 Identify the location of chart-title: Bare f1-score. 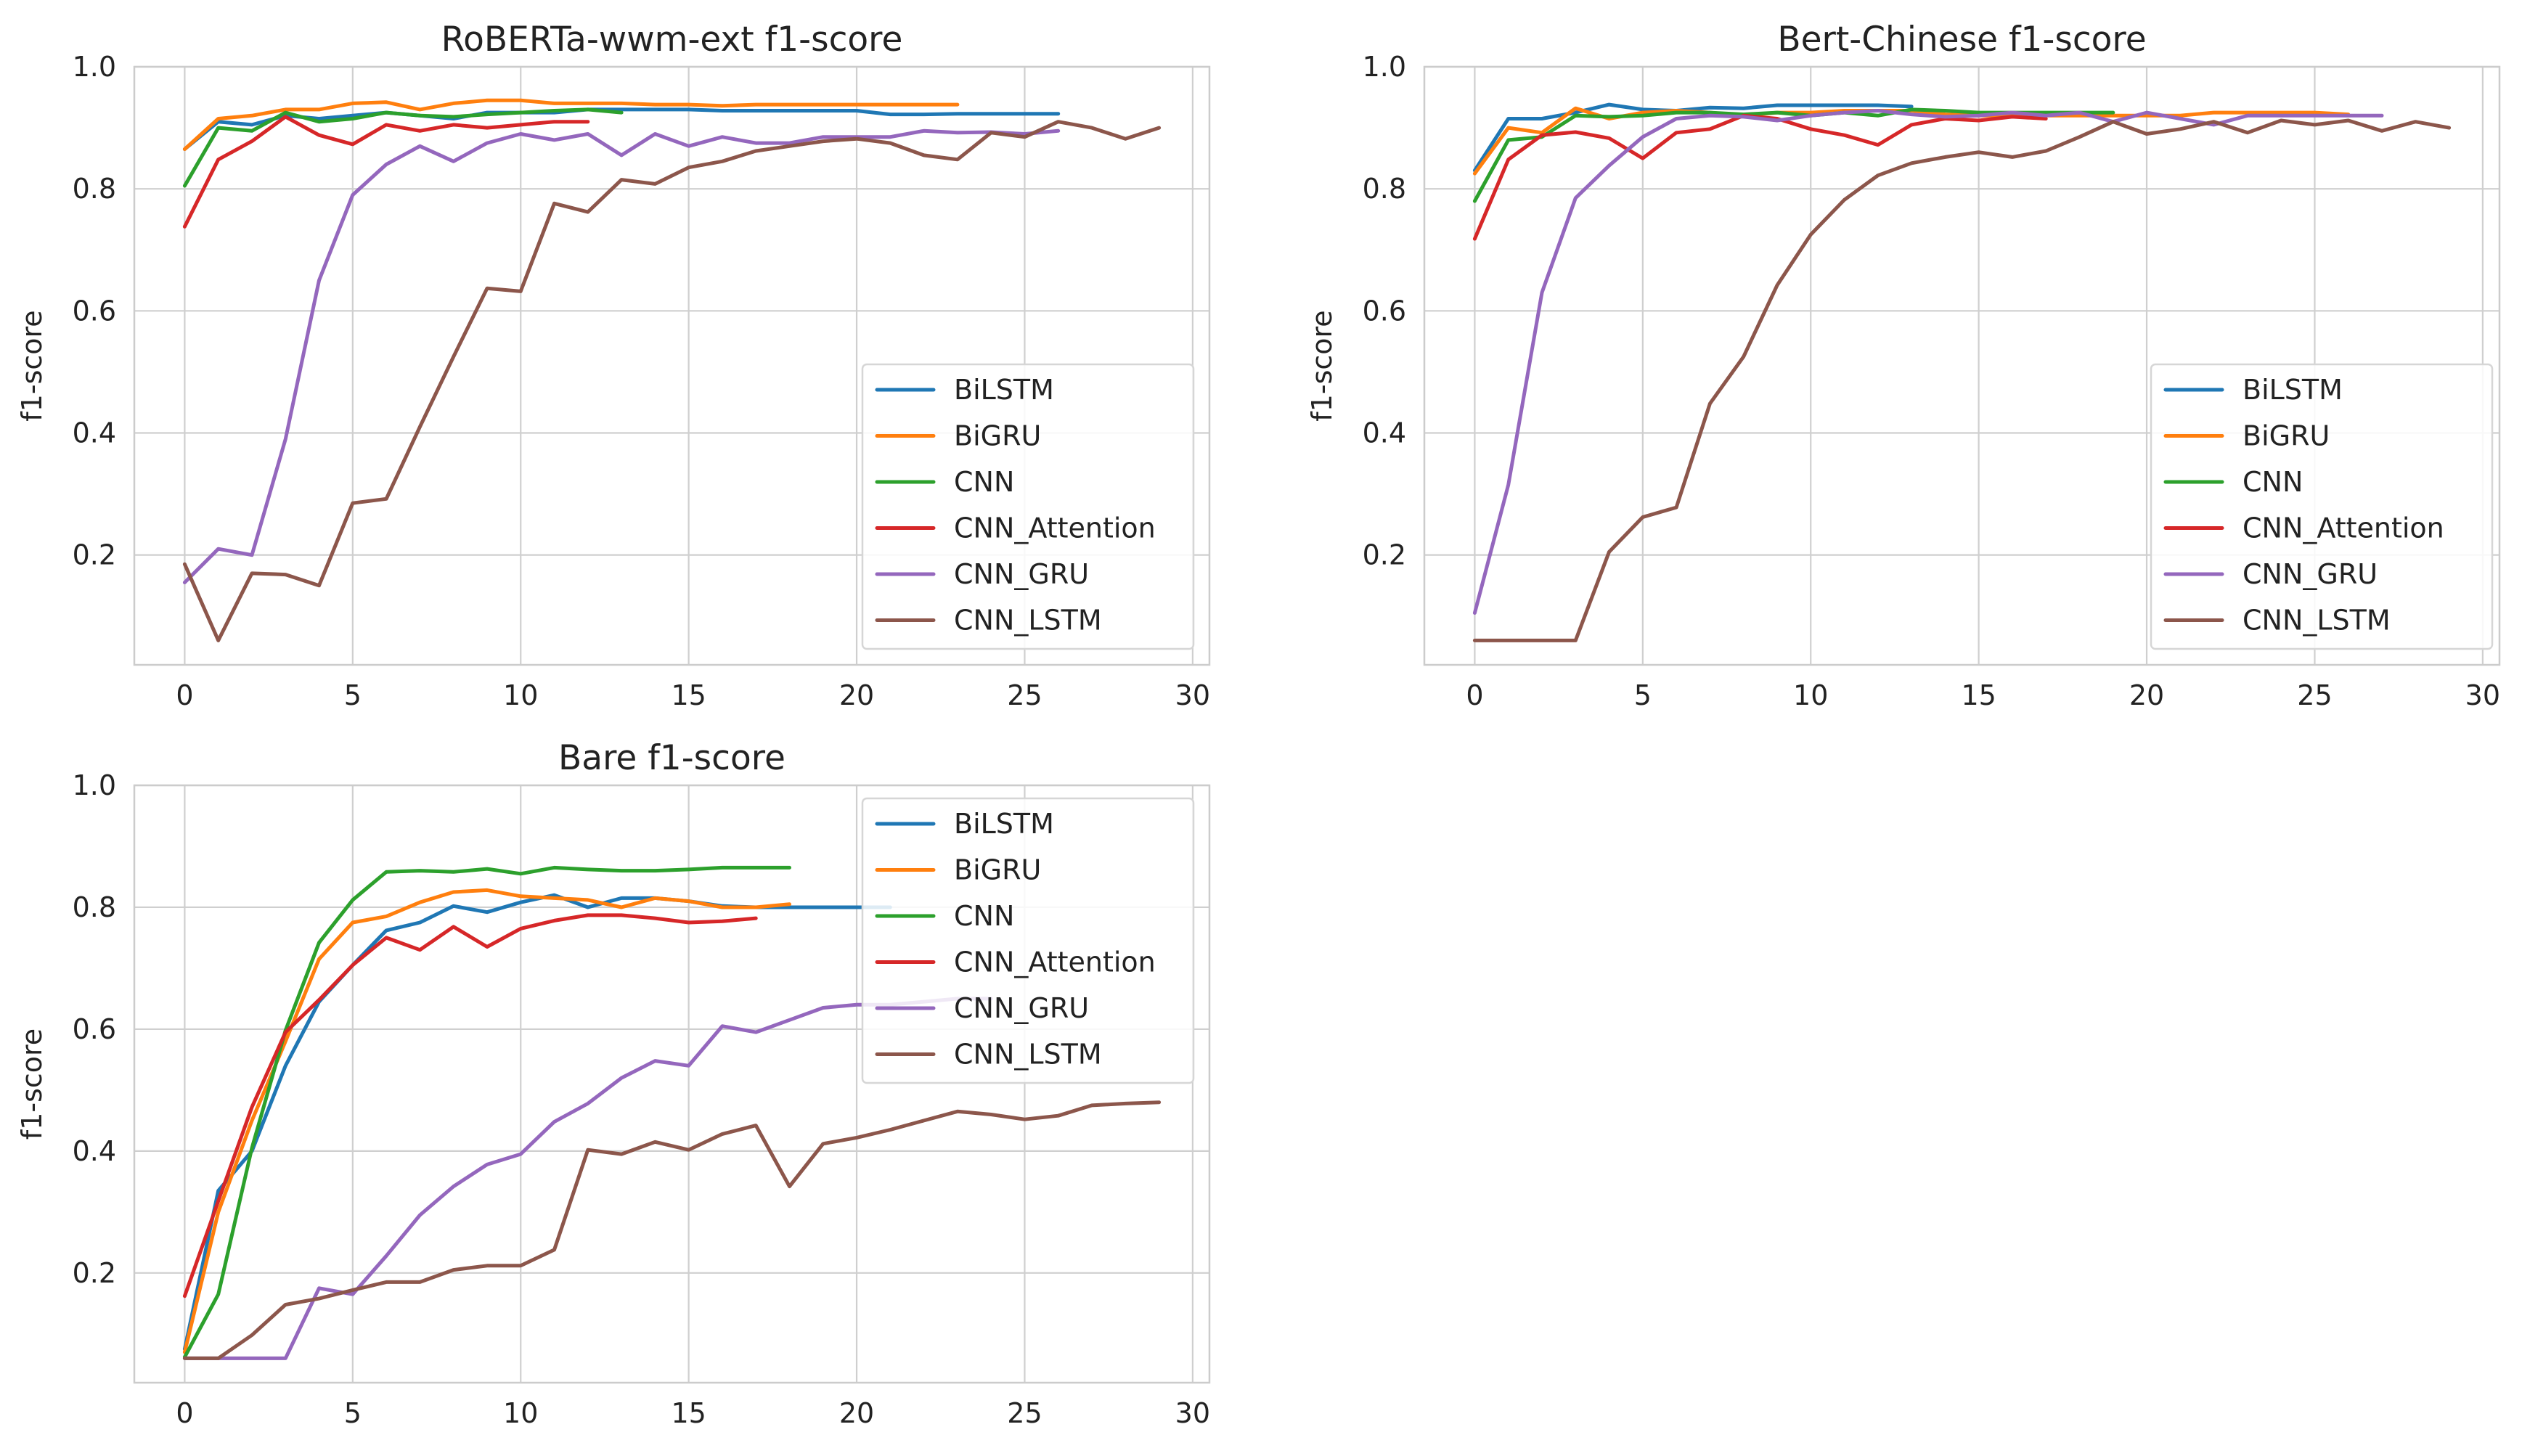
(671, 758).